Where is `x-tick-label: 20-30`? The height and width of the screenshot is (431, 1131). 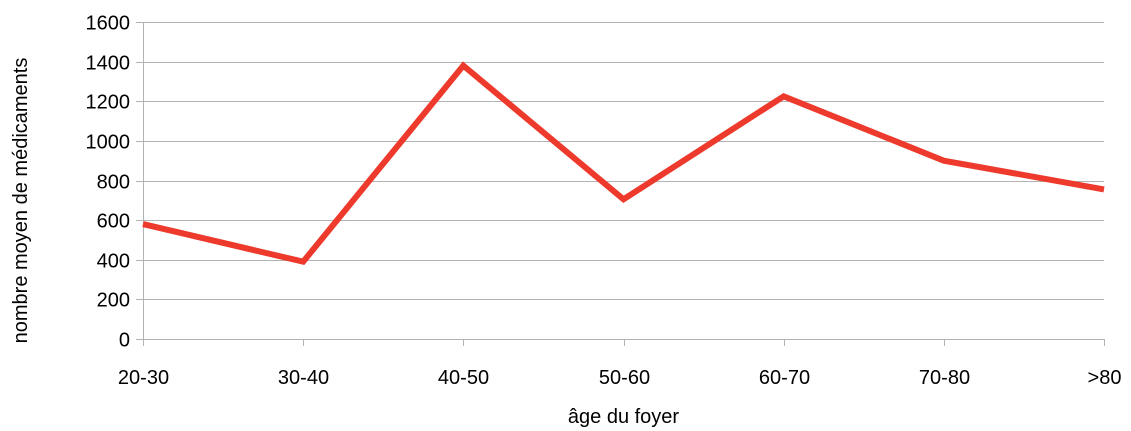 x-tick-label: 20-30 is located at coordinates (143, 378).